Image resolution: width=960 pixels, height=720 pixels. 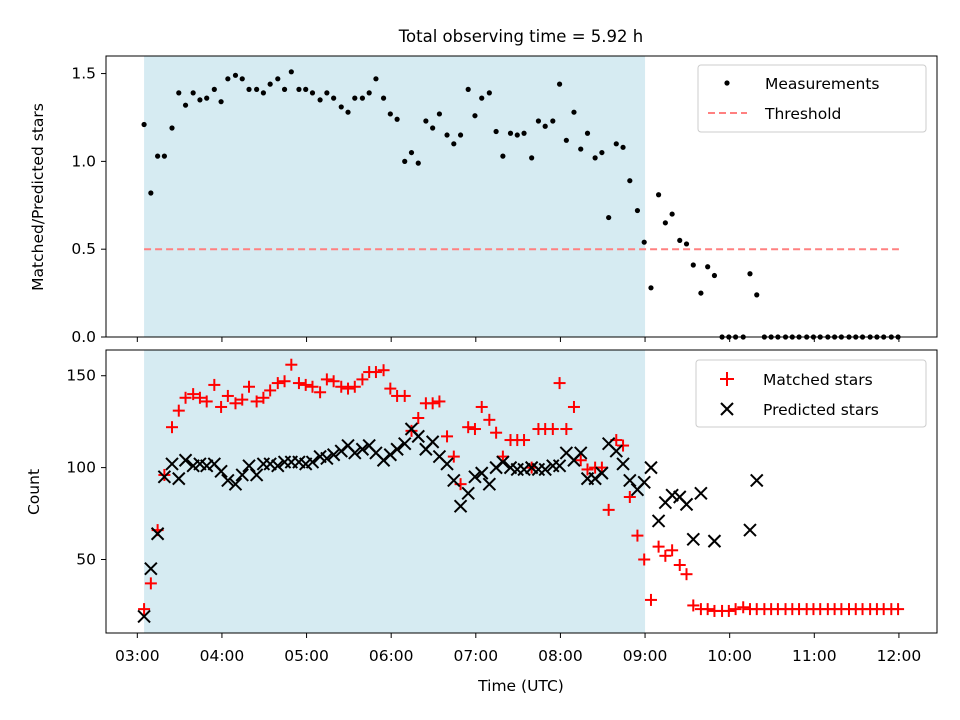 I want to click on bottom-legend: Matched stars Predicted stars, so click(x=811, y=393).